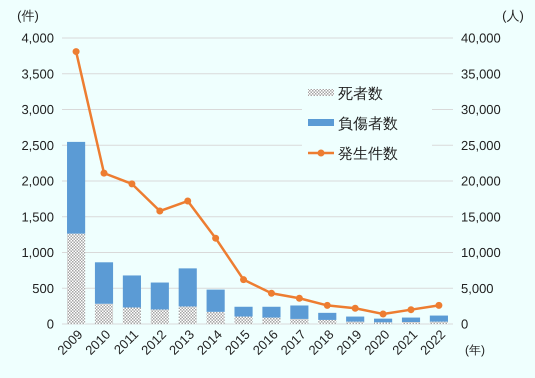 The image size is (535, 378). Describe the element at coordinates (37, 252) in the screenshot. I see `y-tick-label: 1,000` at that location.